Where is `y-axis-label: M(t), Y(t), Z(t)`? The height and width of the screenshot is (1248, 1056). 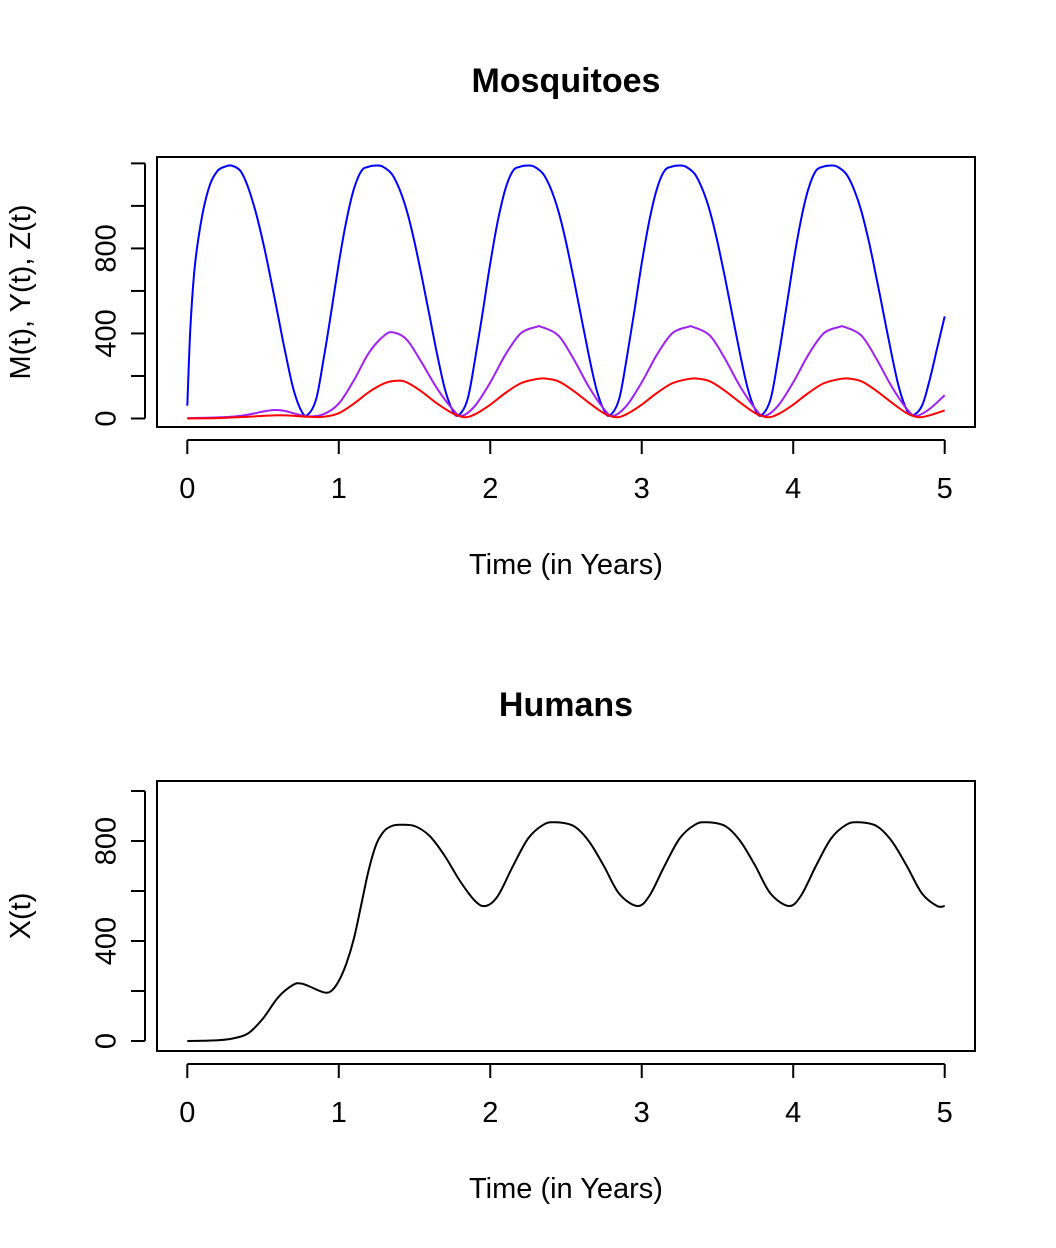 y-axis-label: M(t), Y(t), Z(t) is located at coordinates (21, 291).